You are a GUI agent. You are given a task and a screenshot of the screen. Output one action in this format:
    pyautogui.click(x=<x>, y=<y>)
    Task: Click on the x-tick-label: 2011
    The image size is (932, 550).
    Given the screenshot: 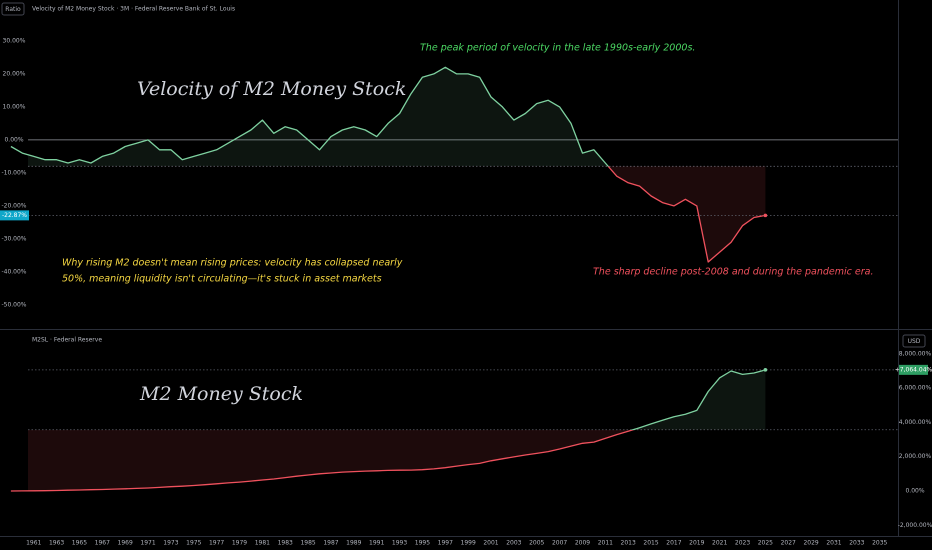 What is the action you would take?
    pyautogui.click(x=605, y=543)
    